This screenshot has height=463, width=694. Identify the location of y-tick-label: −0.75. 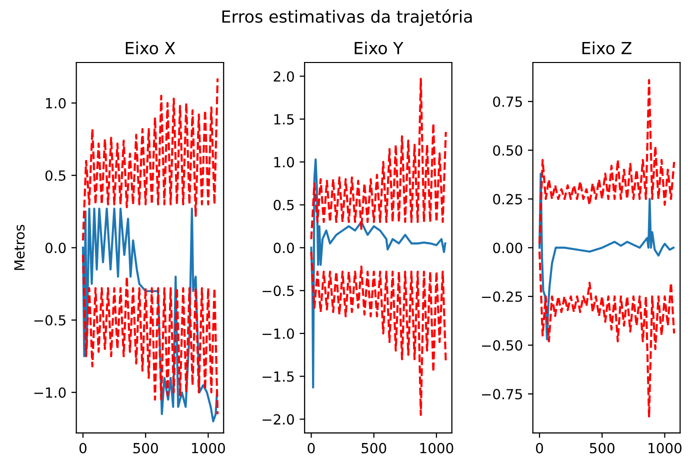
(502, 394).